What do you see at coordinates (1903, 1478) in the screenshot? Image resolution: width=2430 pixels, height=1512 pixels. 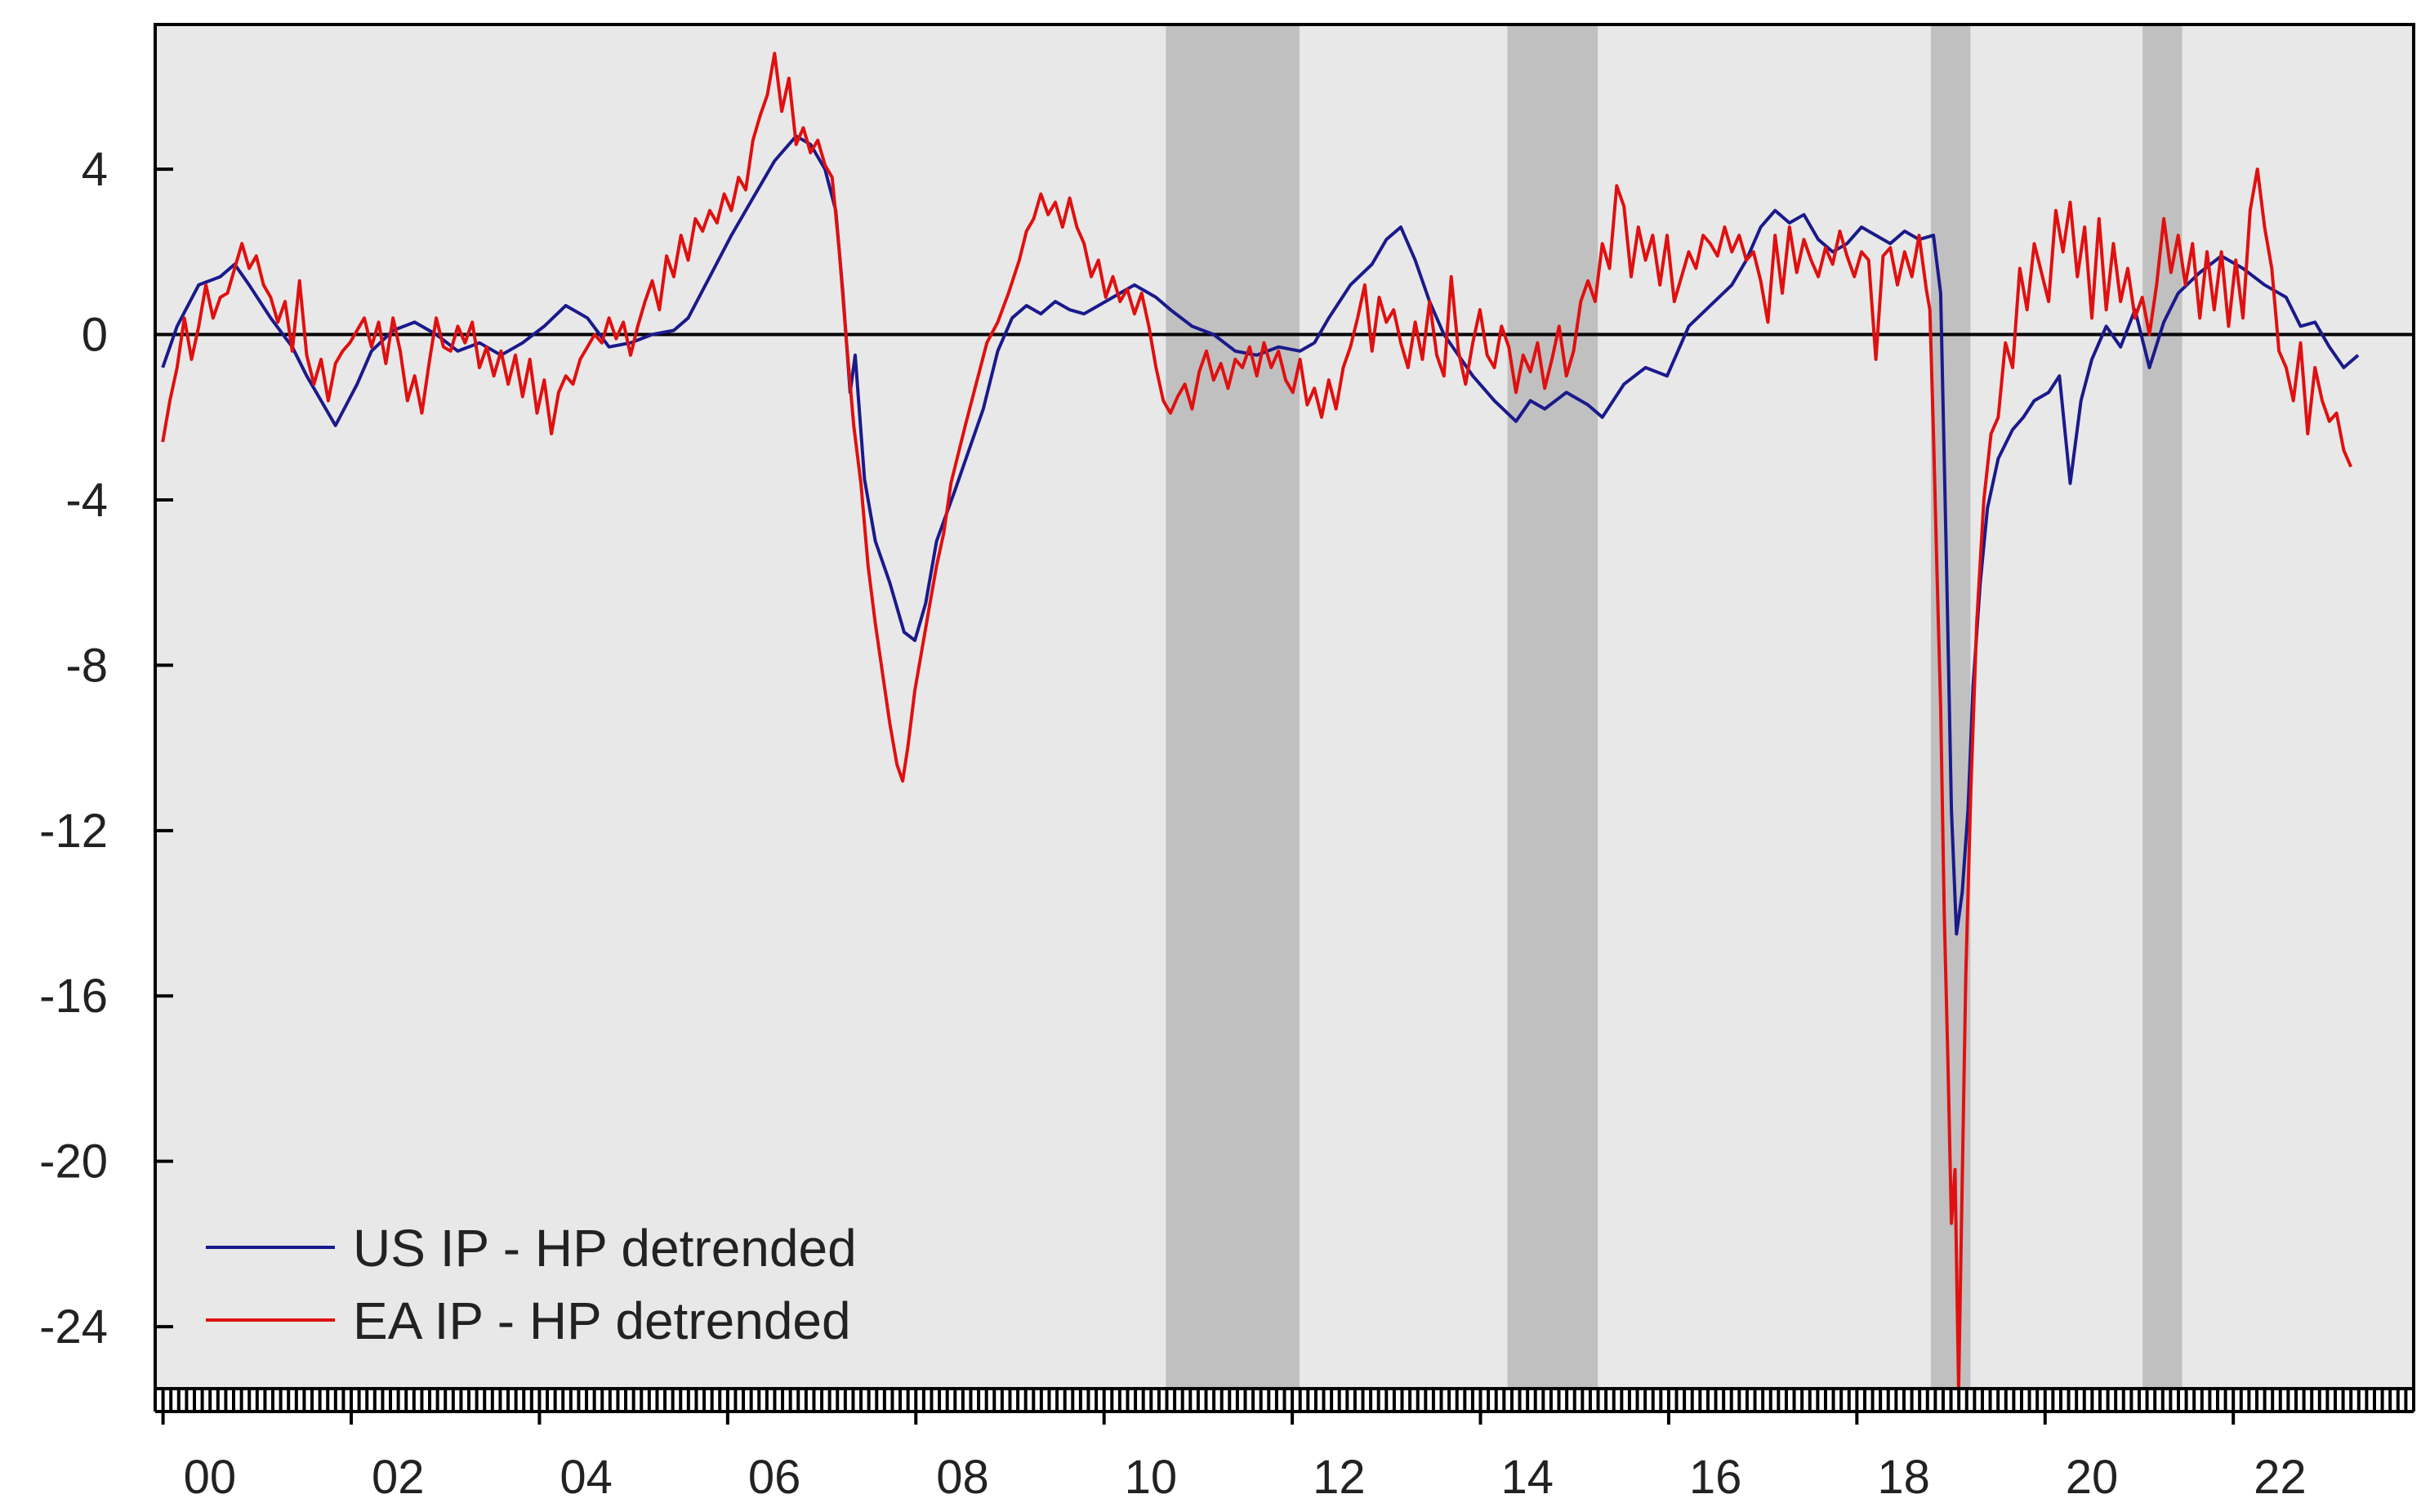 I see `x-tick-label: 18` at bounding box center [1903, 1478].